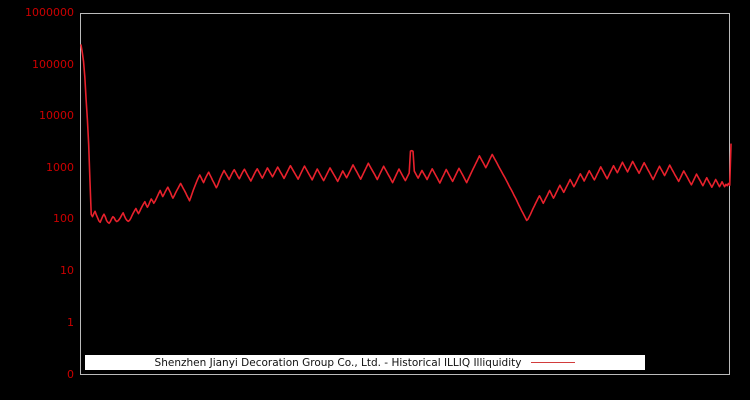 This screenshot has height=400, width=750. Describe the element at coordinates (67, 270) in the screenshot. I see `y-tick-label-10: 10` at that location.